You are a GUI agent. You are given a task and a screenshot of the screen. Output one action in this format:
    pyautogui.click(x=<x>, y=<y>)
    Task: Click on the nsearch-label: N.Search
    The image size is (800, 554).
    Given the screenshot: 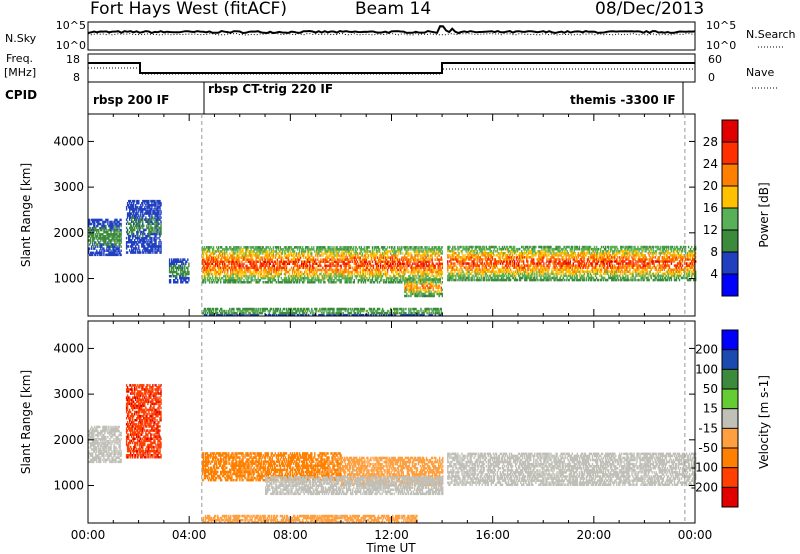 What is the action you would take?
    pyautogui.click(x=771, y=34)
    